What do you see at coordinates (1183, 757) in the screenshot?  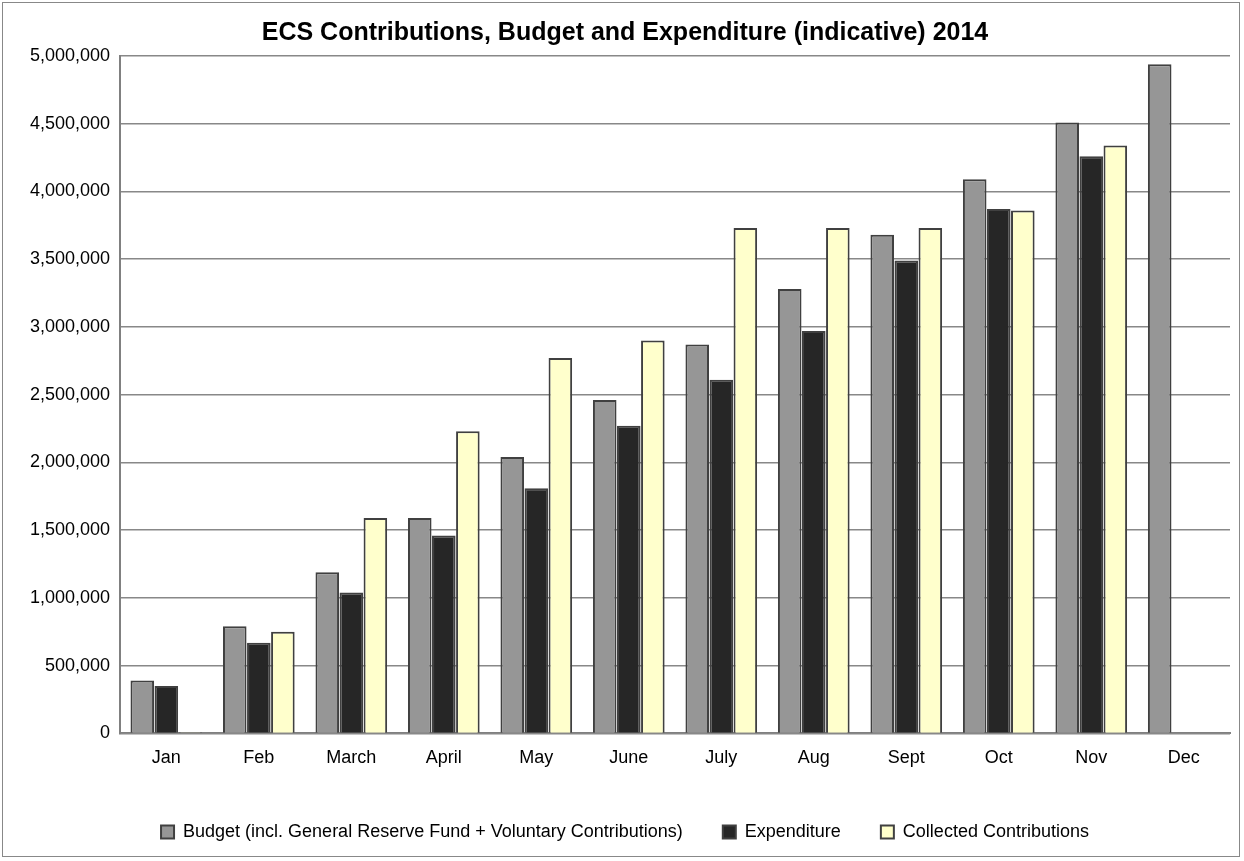 I see `x-tick-label: Dec` at bounding box center [1183, 757].